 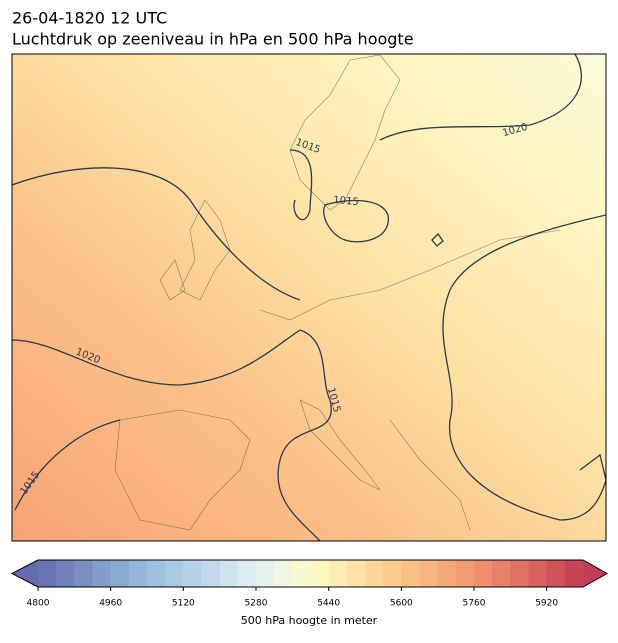 I want to click on colorbar-tick-label: 5920, so click(x=546, y=604).